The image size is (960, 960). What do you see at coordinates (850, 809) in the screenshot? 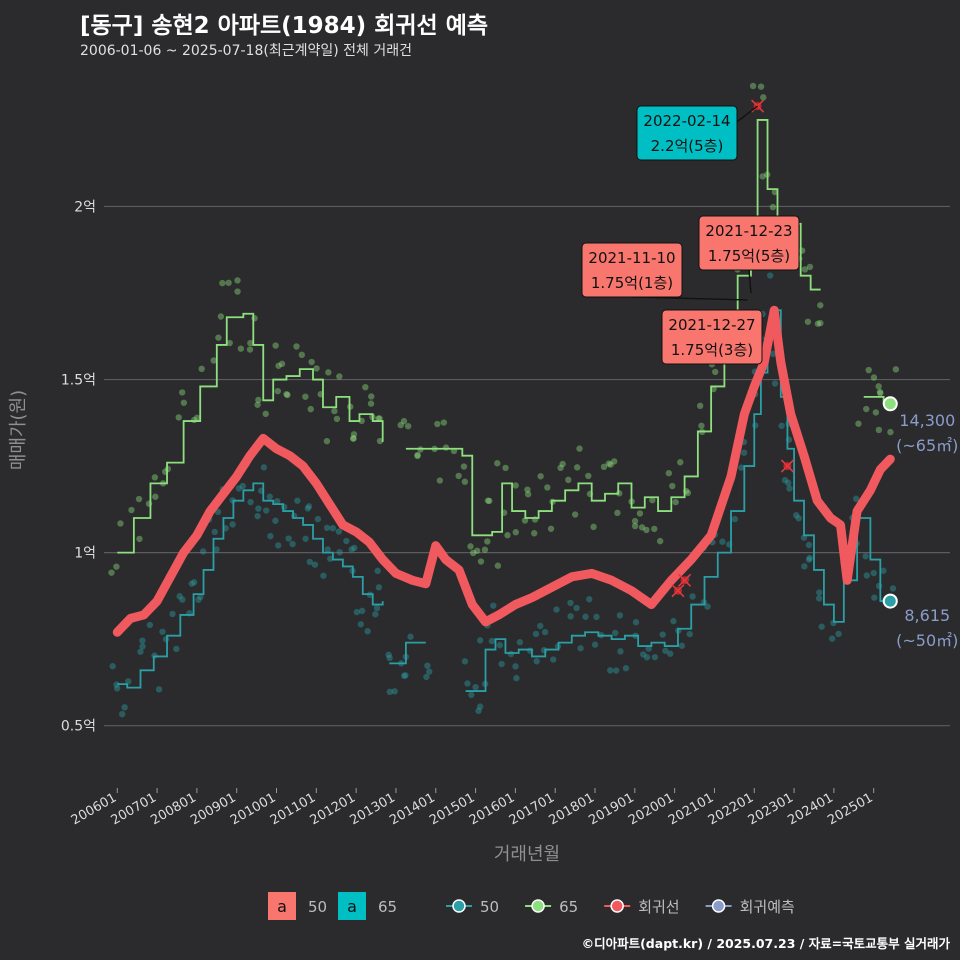
I see `x-tick-label: 202501` at bounding box center [850, 809].